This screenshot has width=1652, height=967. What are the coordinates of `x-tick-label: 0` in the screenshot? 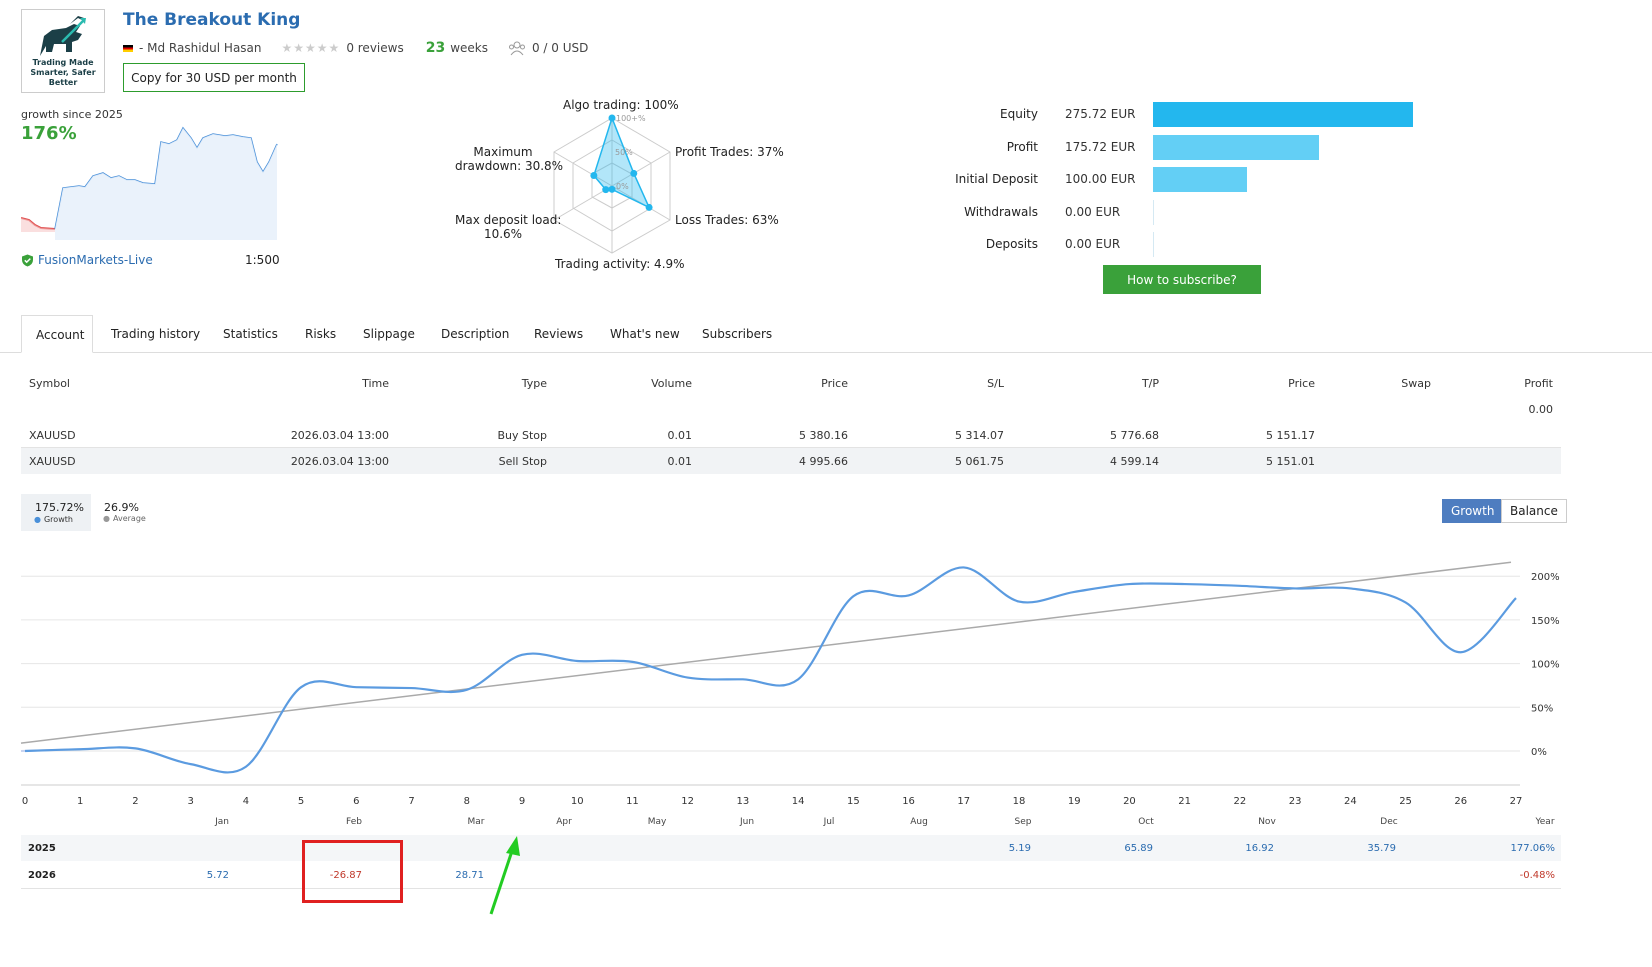 It's located at (25, 801).